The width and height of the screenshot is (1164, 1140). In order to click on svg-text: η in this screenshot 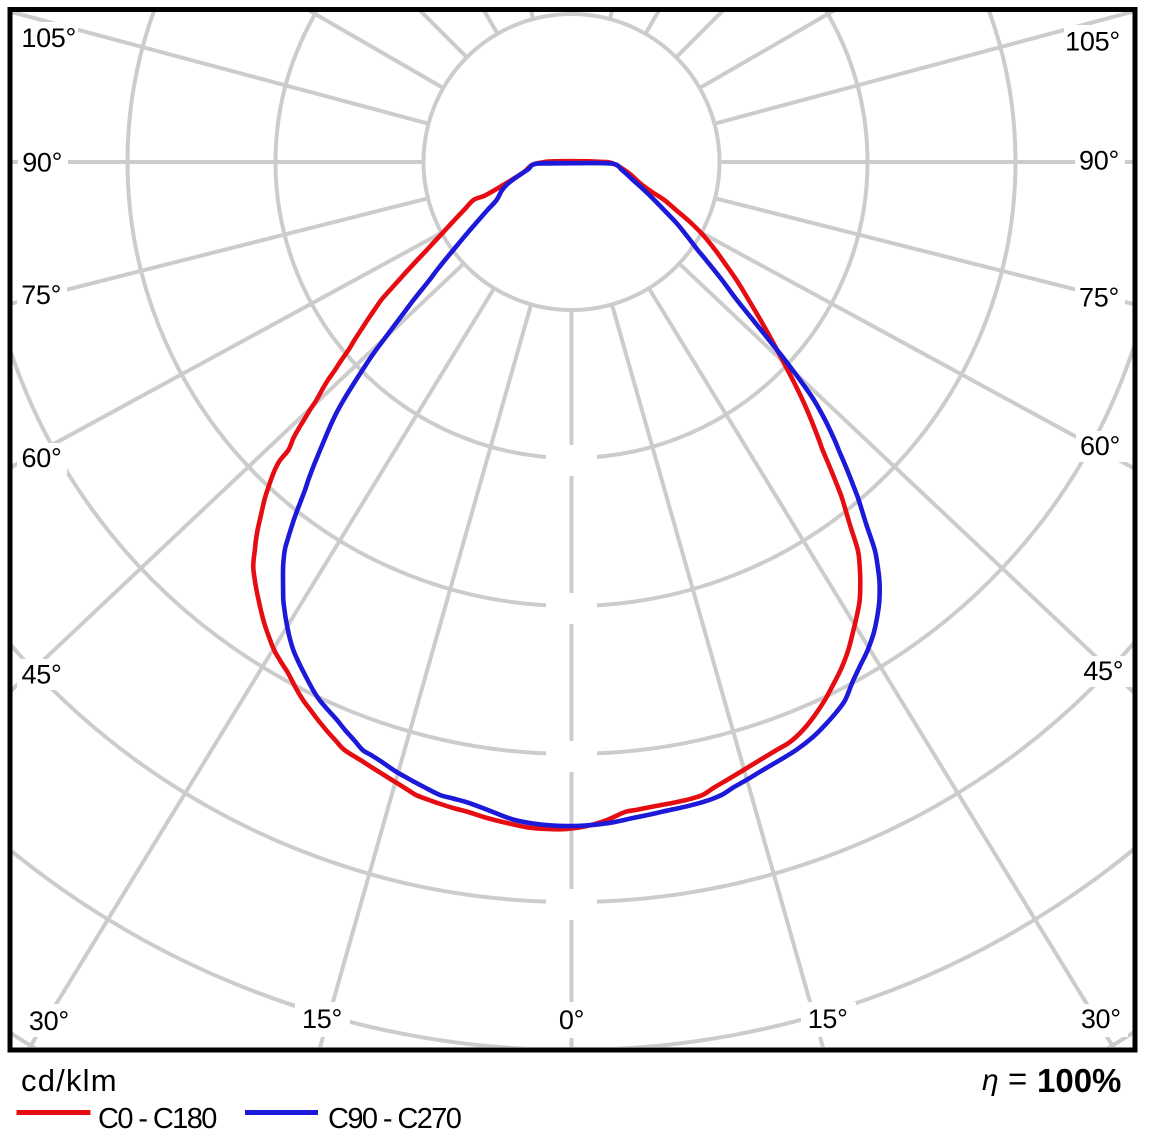, I will do `click(990, 1080)`.